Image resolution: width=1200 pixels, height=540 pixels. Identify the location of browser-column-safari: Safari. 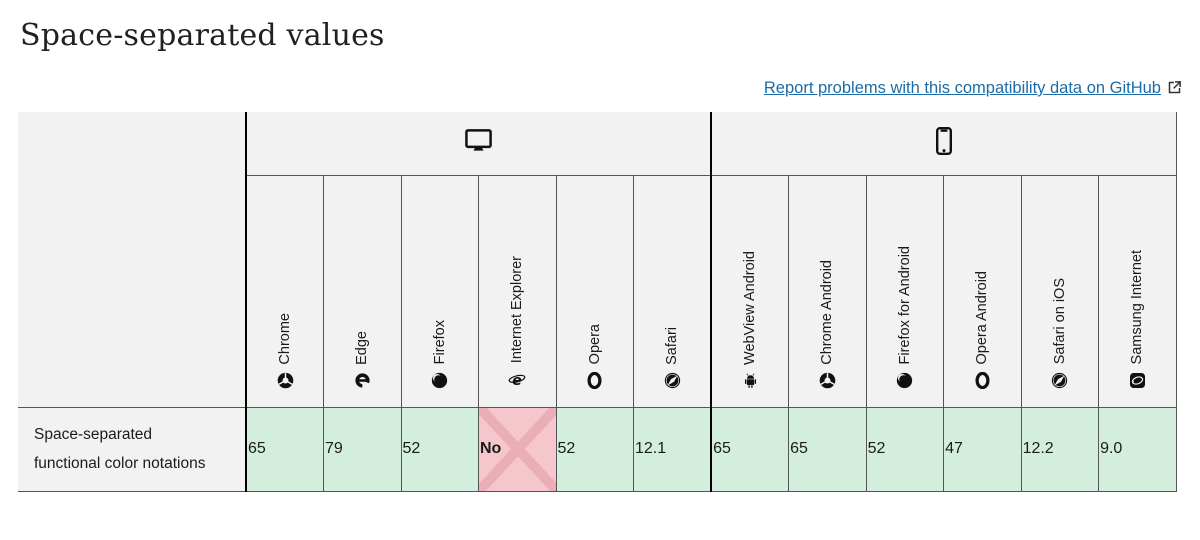
(672, 291).